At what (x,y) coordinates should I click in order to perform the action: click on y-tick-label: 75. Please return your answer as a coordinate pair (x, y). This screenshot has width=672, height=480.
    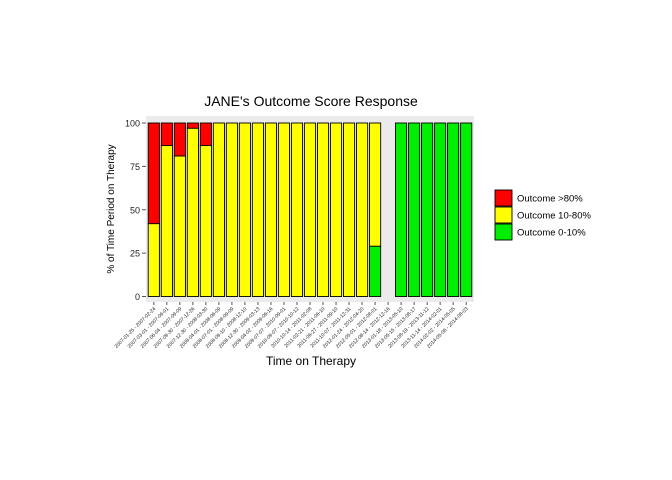
    Looking at the image, I should click on (135, 167).